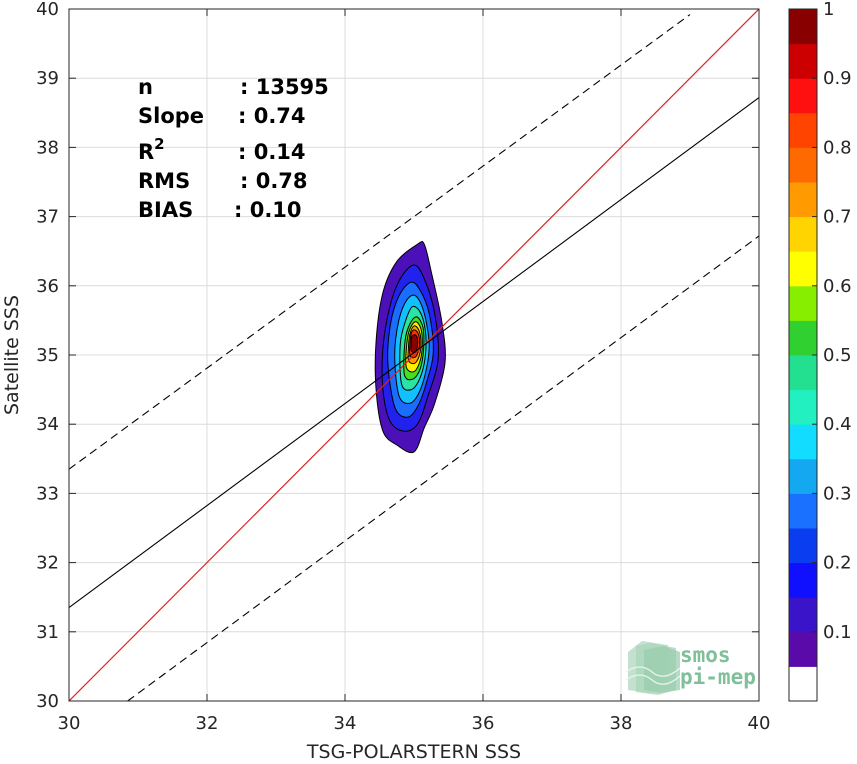 The image size is (857, 764). Describe the element at coordinates (837, 632) in the screenshot. I see `colorbar-tick-label: 0.1` at that location.